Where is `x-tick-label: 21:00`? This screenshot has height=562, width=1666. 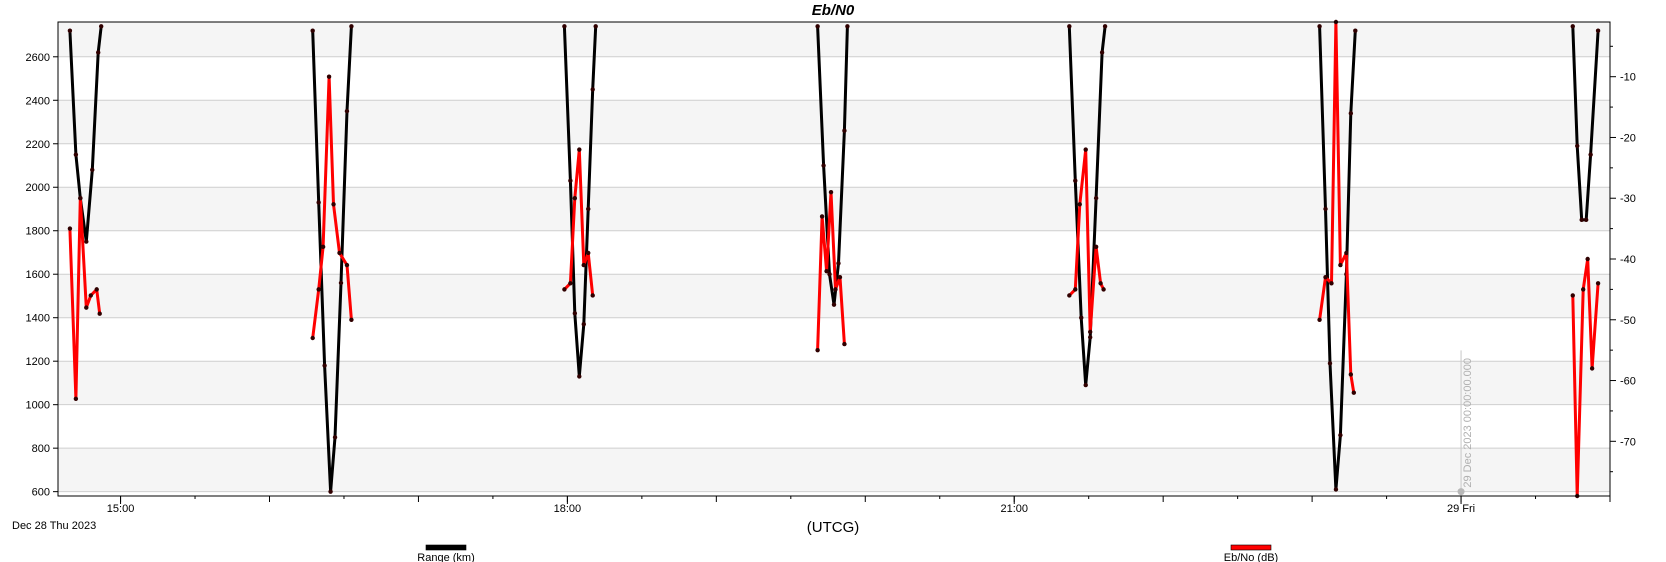
x-tick-label: 21:00 is located at coordinates (1014, 509).